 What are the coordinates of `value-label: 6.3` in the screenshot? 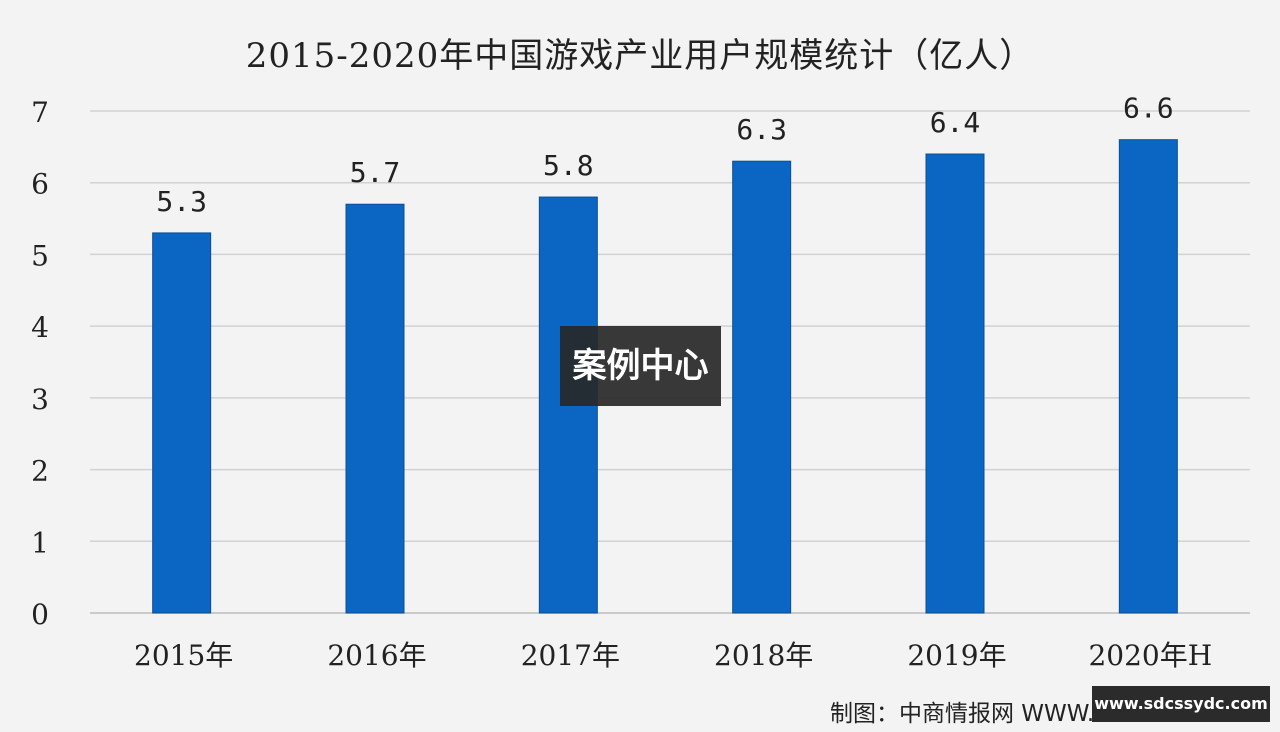 It's located at (761, 129).